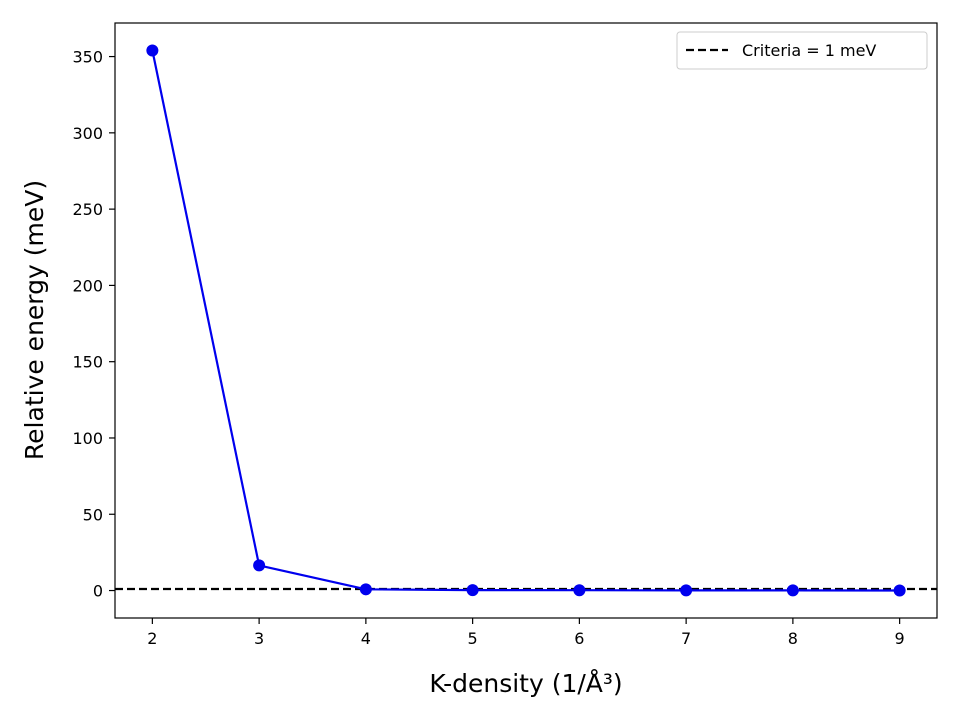 The image size is (960, 720). What do you see at coordinates (809, 50) in the screenshot?
I see `legend-label: Criteria = 1 meV` at bounding box center [809, 50].